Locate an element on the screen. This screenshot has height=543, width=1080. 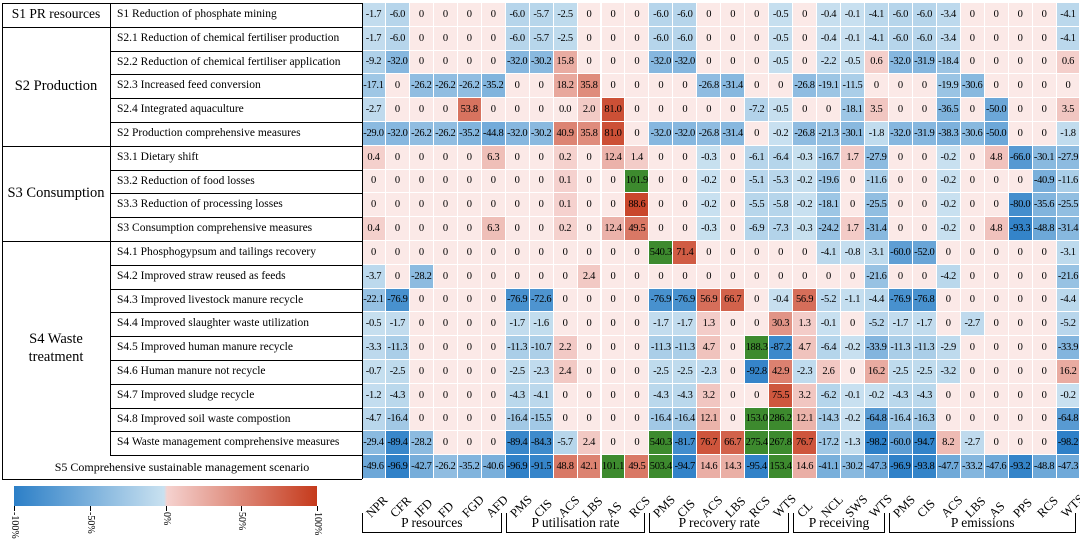
heatmap-cell: 3.2 is located at coordinates (805, 395).